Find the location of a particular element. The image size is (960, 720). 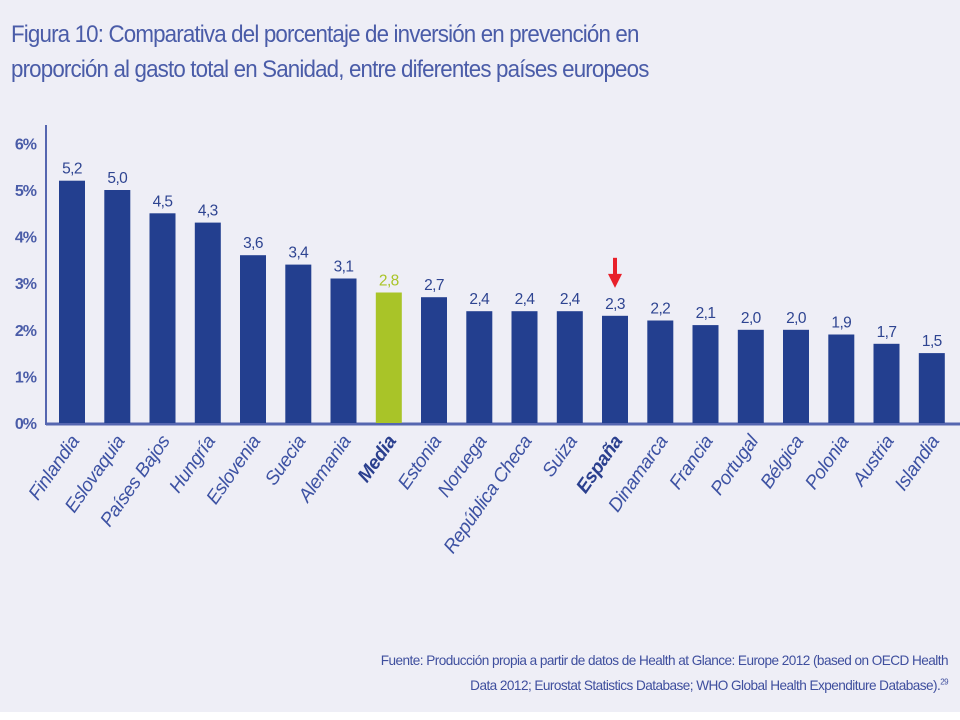

bar-estonia is located at coordinates (434, 360).